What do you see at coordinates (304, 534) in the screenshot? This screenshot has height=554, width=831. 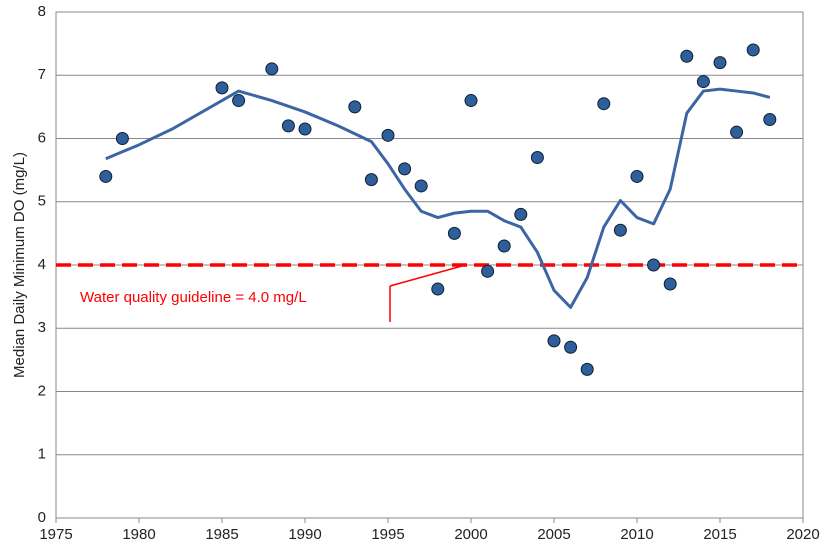 I see `x-tick-label: 1990` at bounding box center [304, 534].